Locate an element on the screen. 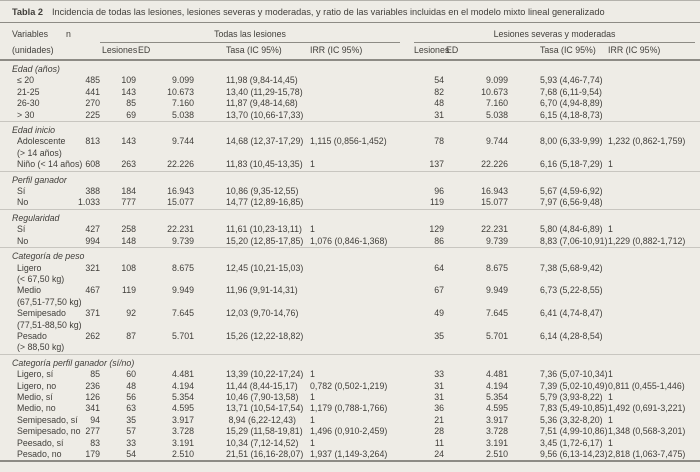  cell-lesiones-severas: 82 is located at coordinates (439, 91).